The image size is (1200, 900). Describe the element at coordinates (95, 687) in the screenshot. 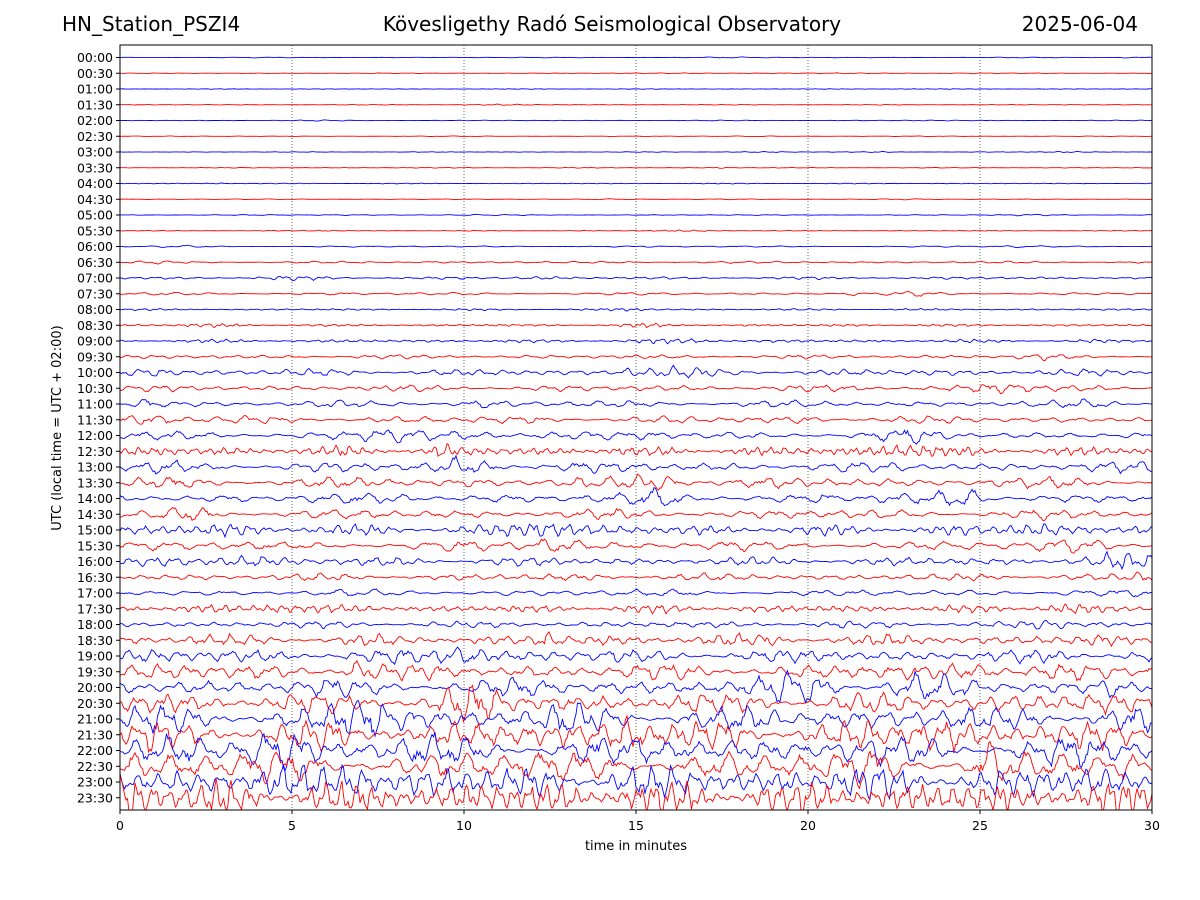

I see `y-tick-label: 20:00` at that location.